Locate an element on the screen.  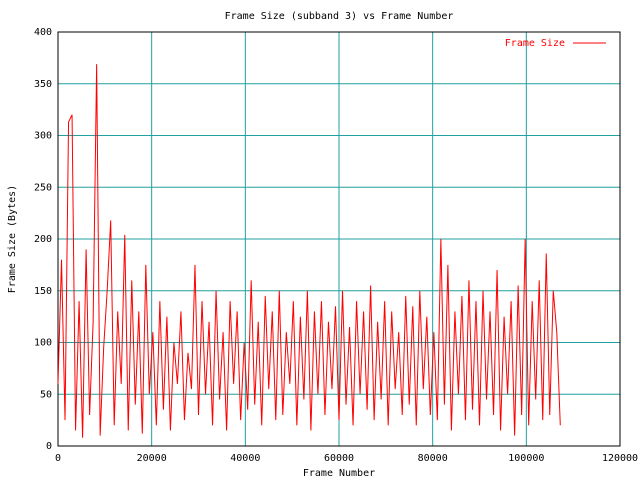
y-tick-label: 100 is located at coordinates (43, 343).